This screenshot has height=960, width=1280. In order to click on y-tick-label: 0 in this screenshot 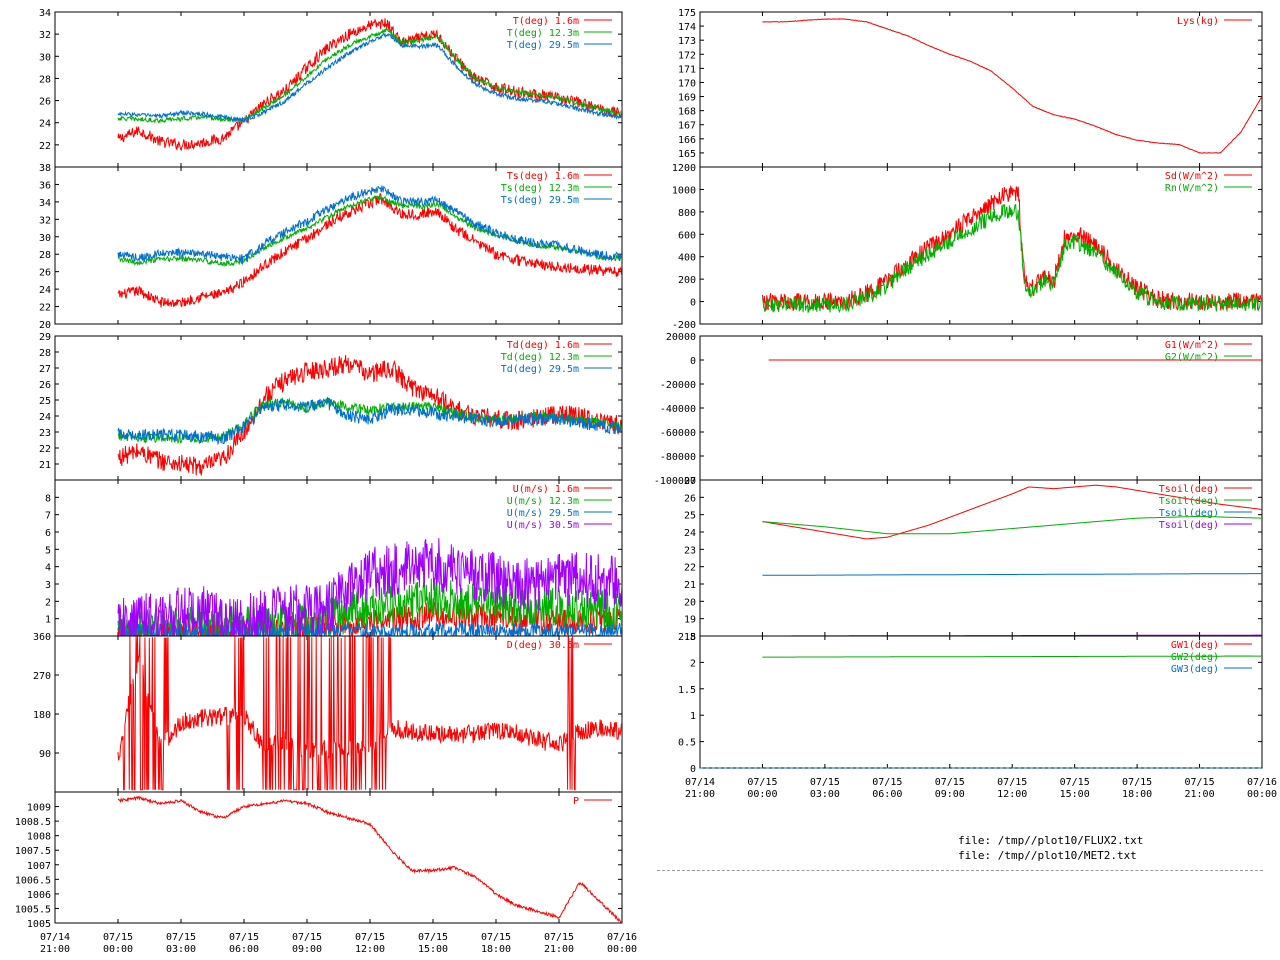, I will do `click(693, 769)`.